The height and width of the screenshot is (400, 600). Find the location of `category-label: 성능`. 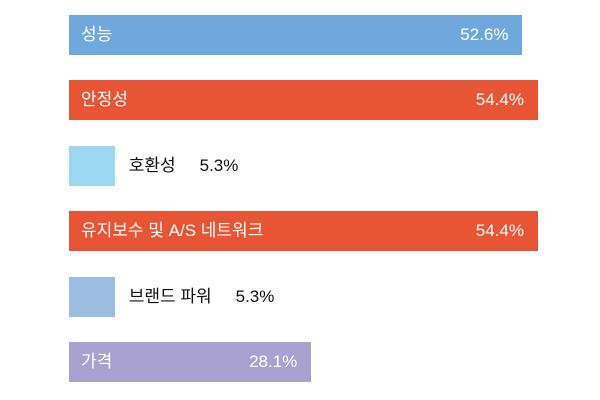

category-label: 성능 is located at coordinates (97, 34).